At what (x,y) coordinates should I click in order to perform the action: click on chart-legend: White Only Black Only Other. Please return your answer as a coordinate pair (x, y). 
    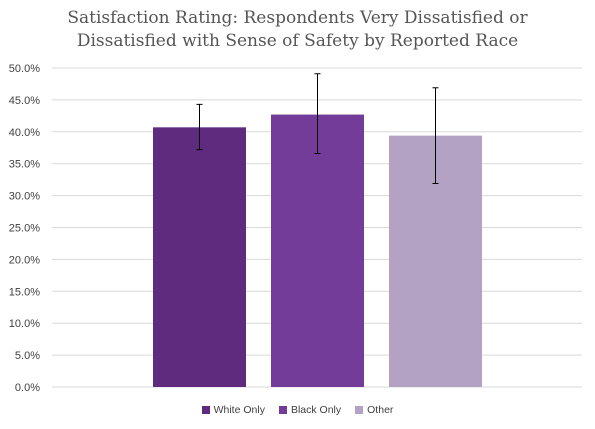
    Looking at the image, I should click on (297, 410).